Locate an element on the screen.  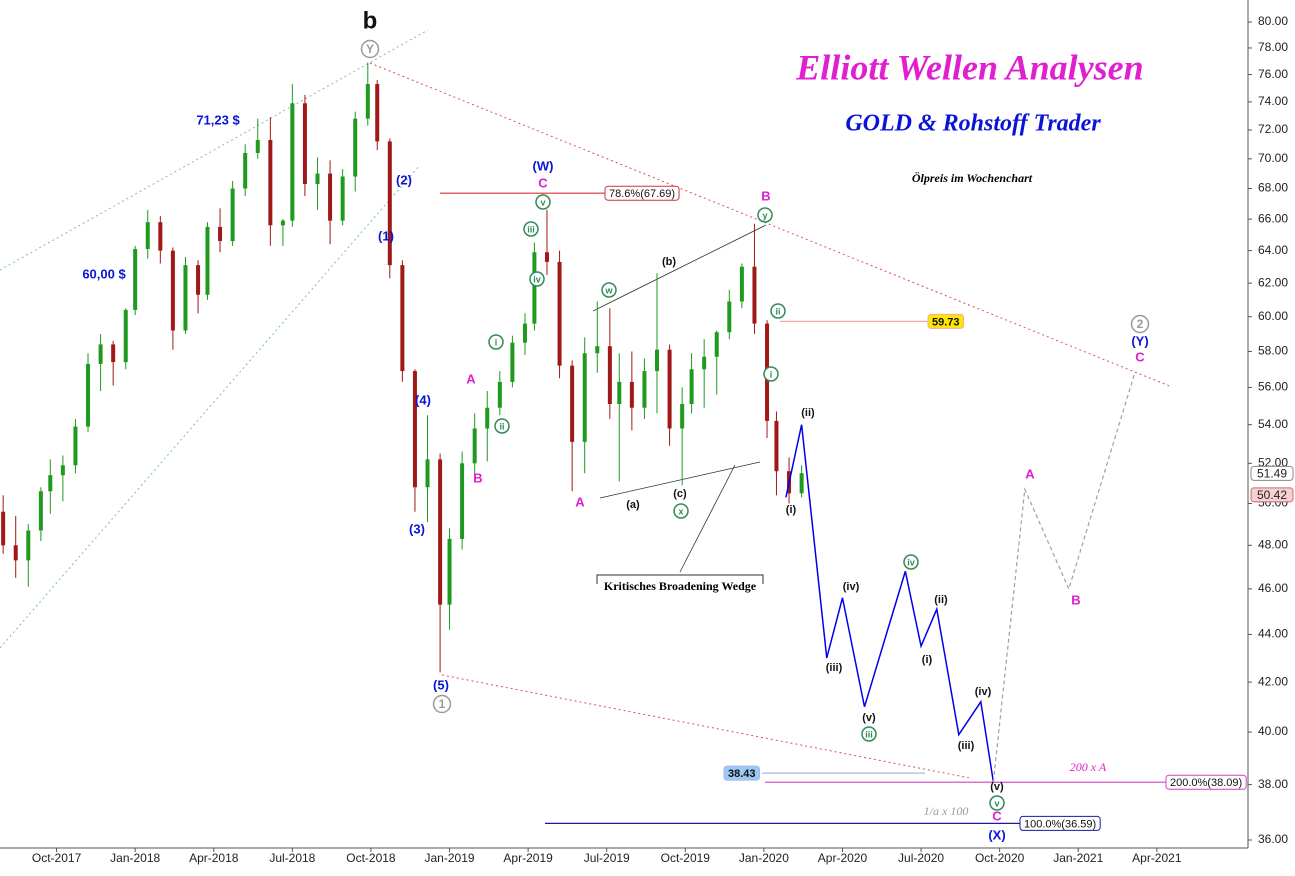
x-tick-label: Jul-2018 is located at coordinates (292, 858).